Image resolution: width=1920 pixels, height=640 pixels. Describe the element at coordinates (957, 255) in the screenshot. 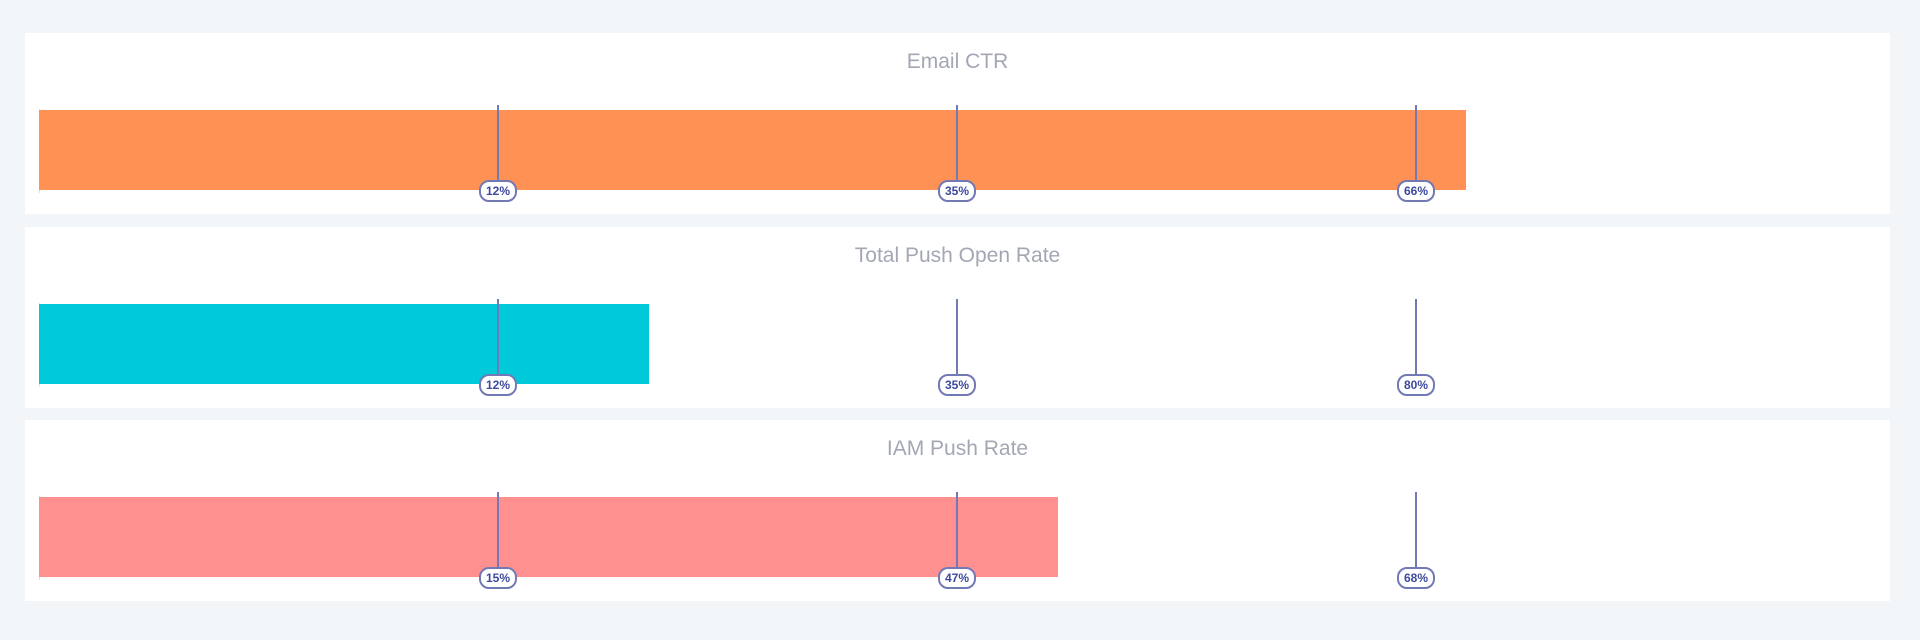

I see `chart-title: Total Push Open Rate` at that location.